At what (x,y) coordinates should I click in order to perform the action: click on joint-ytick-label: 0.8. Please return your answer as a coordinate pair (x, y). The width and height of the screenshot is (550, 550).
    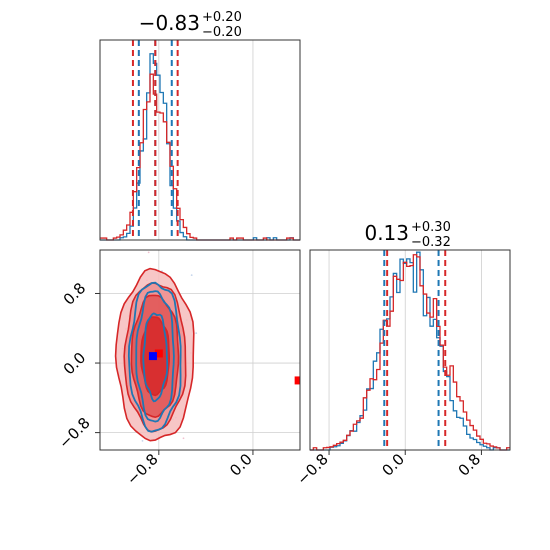
    Looking at the image, I should click on (75, 294).